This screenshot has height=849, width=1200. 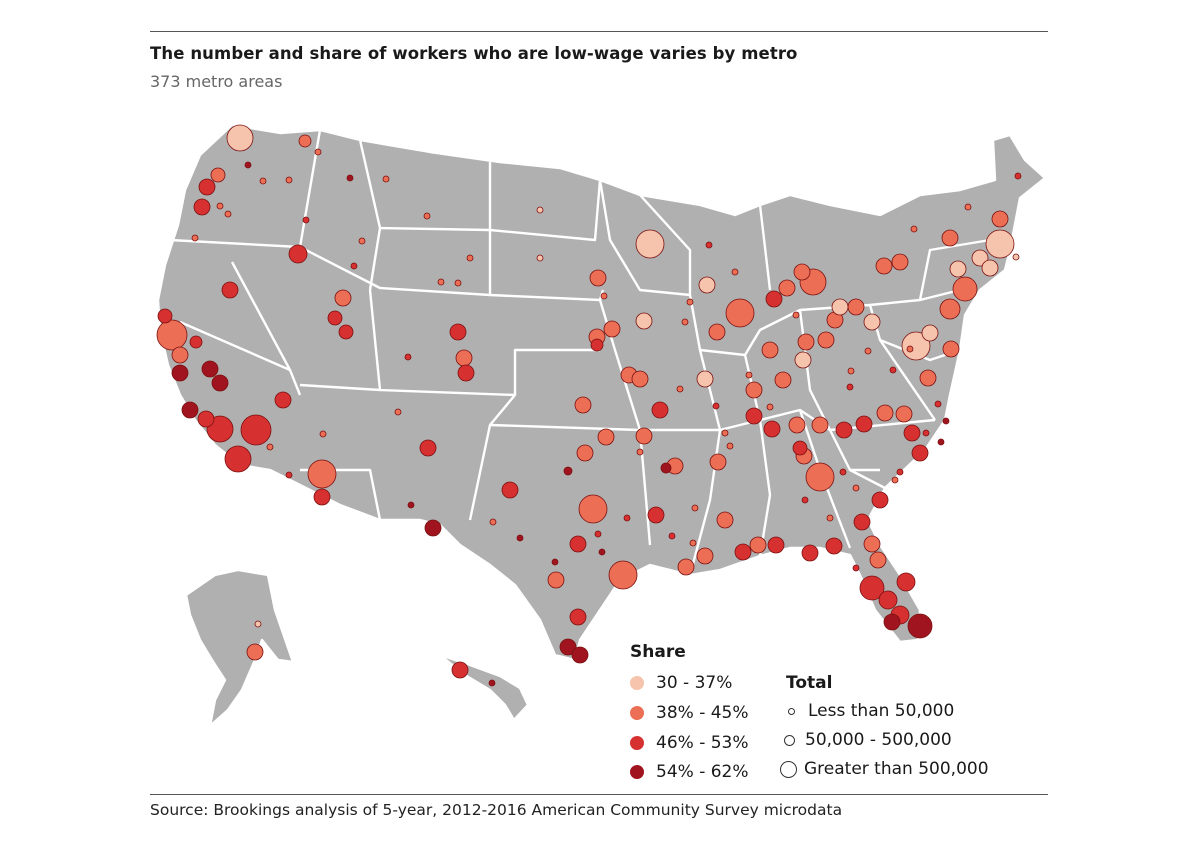 I want to click on size-large-icon, so click(x=788, y=769).